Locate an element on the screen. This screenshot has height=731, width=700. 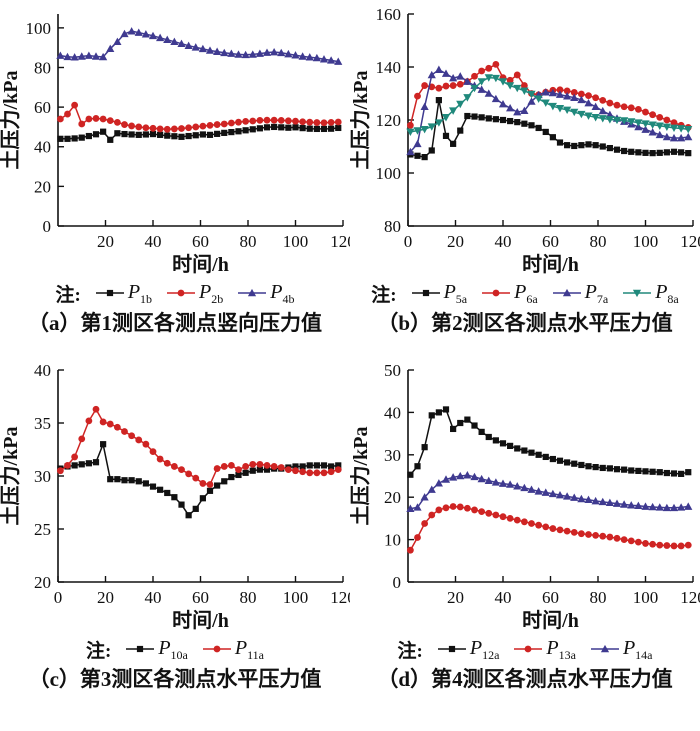
legend-b: 注: P5a P6a P7a P8a is located at coordinates (525, 293).